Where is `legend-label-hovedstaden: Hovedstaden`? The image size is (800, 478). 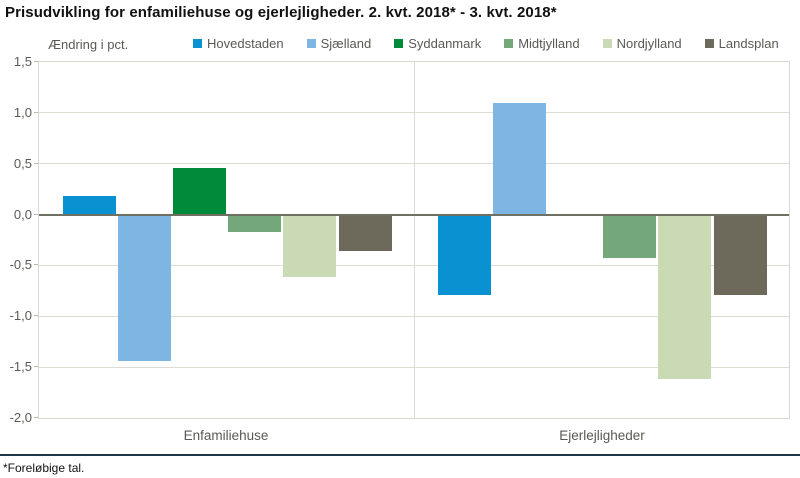 legend-label-hovedstaden: Hovedstaden is located at coordinates (245, 43).